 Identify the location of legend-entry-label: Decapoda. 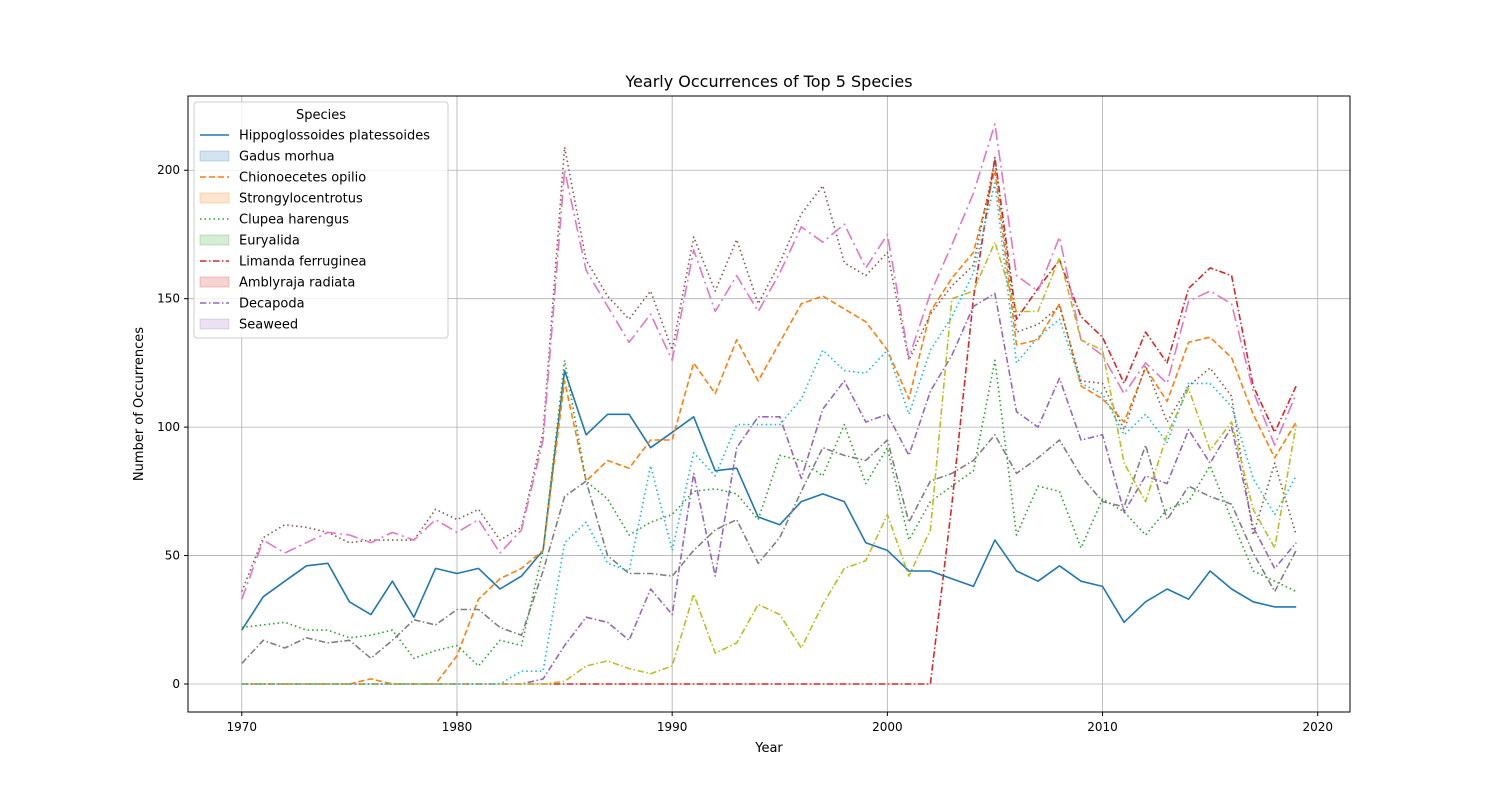
(272, 304).